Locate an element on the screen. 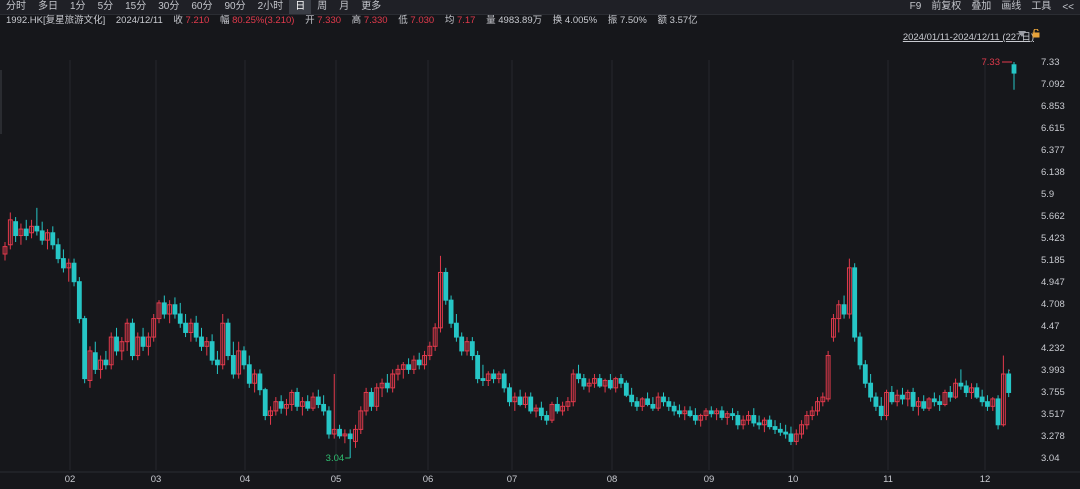 The width and height of the screenshot is (1080, 489). x-tick-label: 07 is located at coordinates (512, 479).